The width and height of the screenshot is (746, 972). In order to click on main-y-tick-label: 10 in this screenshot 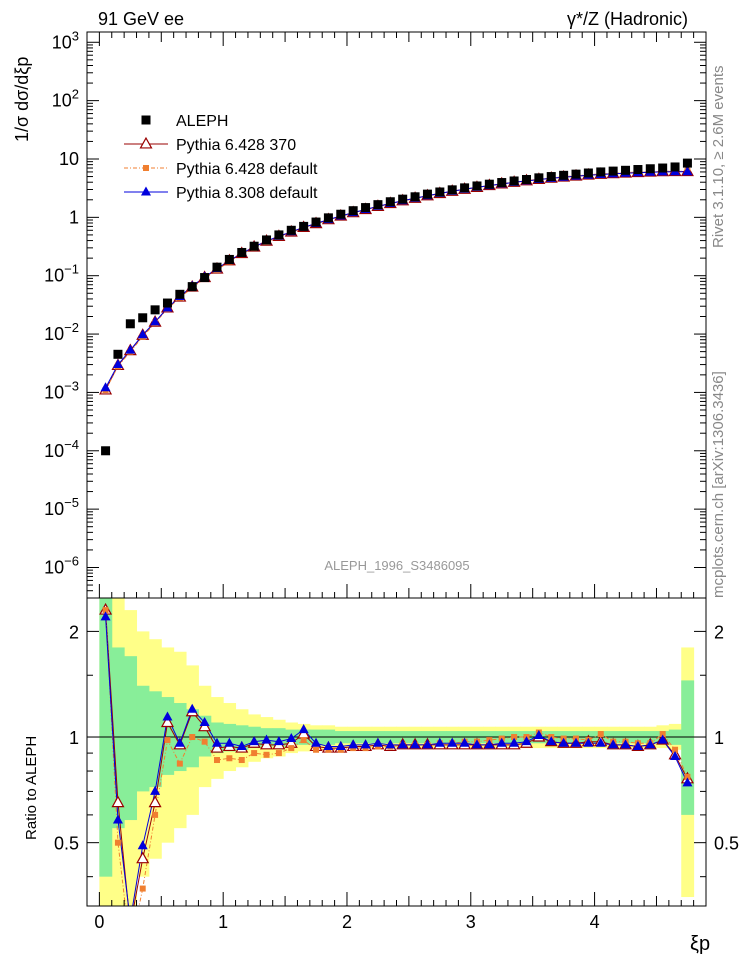, I will do `click(69, 159)`.